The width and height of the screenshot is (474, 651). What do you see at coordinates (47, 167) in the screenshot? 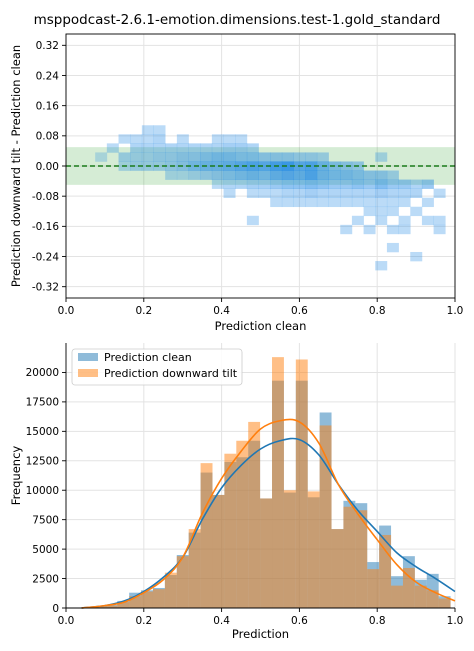
I see `y-tick-label: 0.00` at bounding box center [47, 167].